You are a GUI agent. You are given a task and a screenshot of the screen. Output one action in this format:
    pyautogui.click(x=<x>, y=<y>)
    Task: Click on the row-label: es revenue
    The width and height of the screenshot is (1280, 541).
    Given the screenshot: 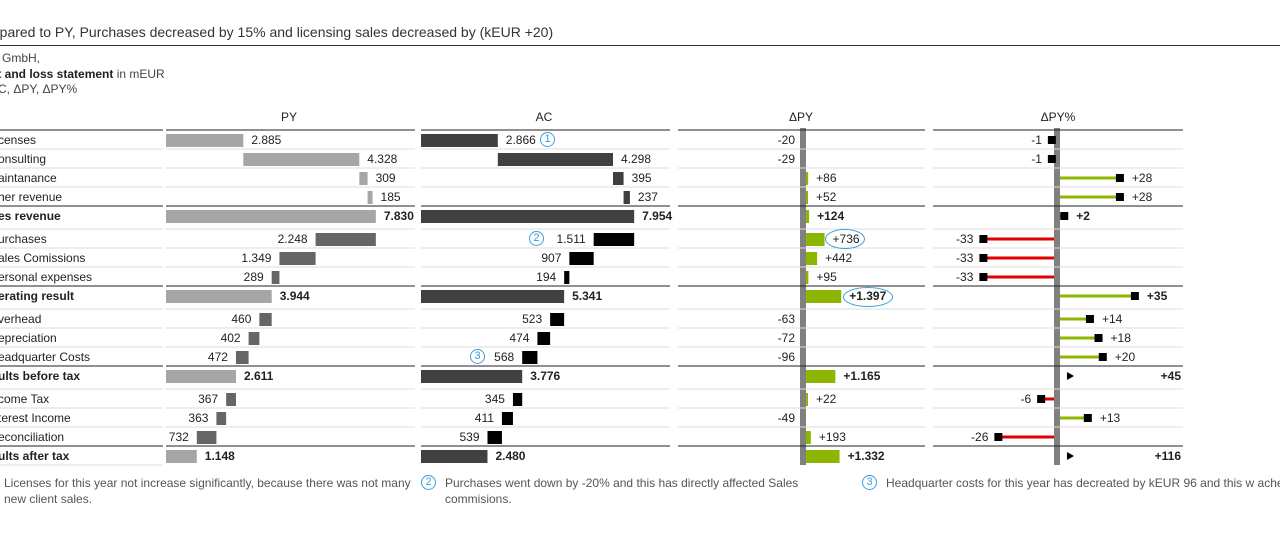 What is the action you would take?
    pyautogui.click(x=30, y=216)
    